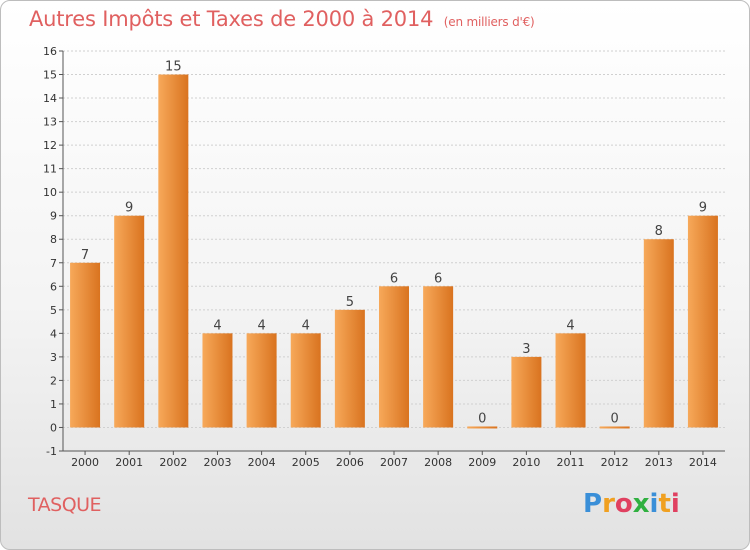 The height and width of the screenshot is (550, 750). I want to click on data-label: 15, so click(173, 67).